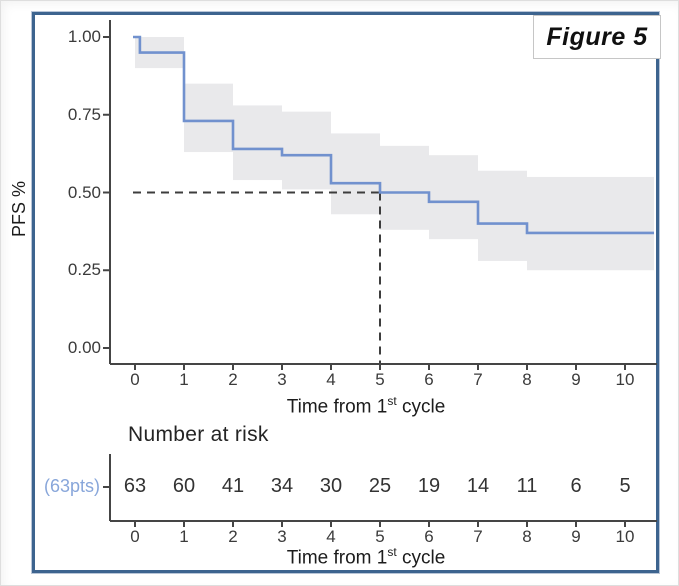 The image size is (679, 586). I want to click on risk-x-tick-label: 10, so click(625, 536).